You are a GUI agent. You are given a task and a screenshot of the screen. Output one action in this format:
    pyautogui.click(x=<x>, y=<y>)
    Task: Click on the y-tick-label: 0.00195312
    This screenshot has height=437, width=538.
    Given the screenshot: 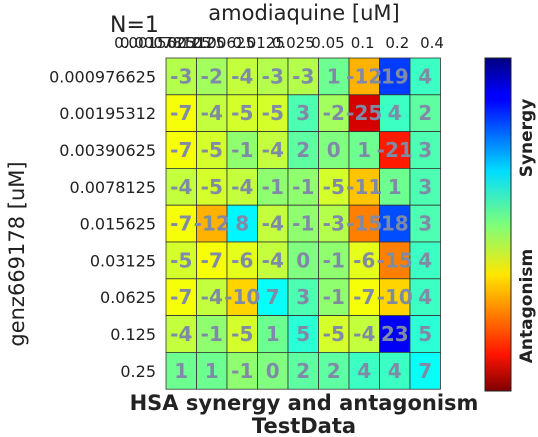 What is the action you would take?
    pyautogui.click(x=107, y=113)
    